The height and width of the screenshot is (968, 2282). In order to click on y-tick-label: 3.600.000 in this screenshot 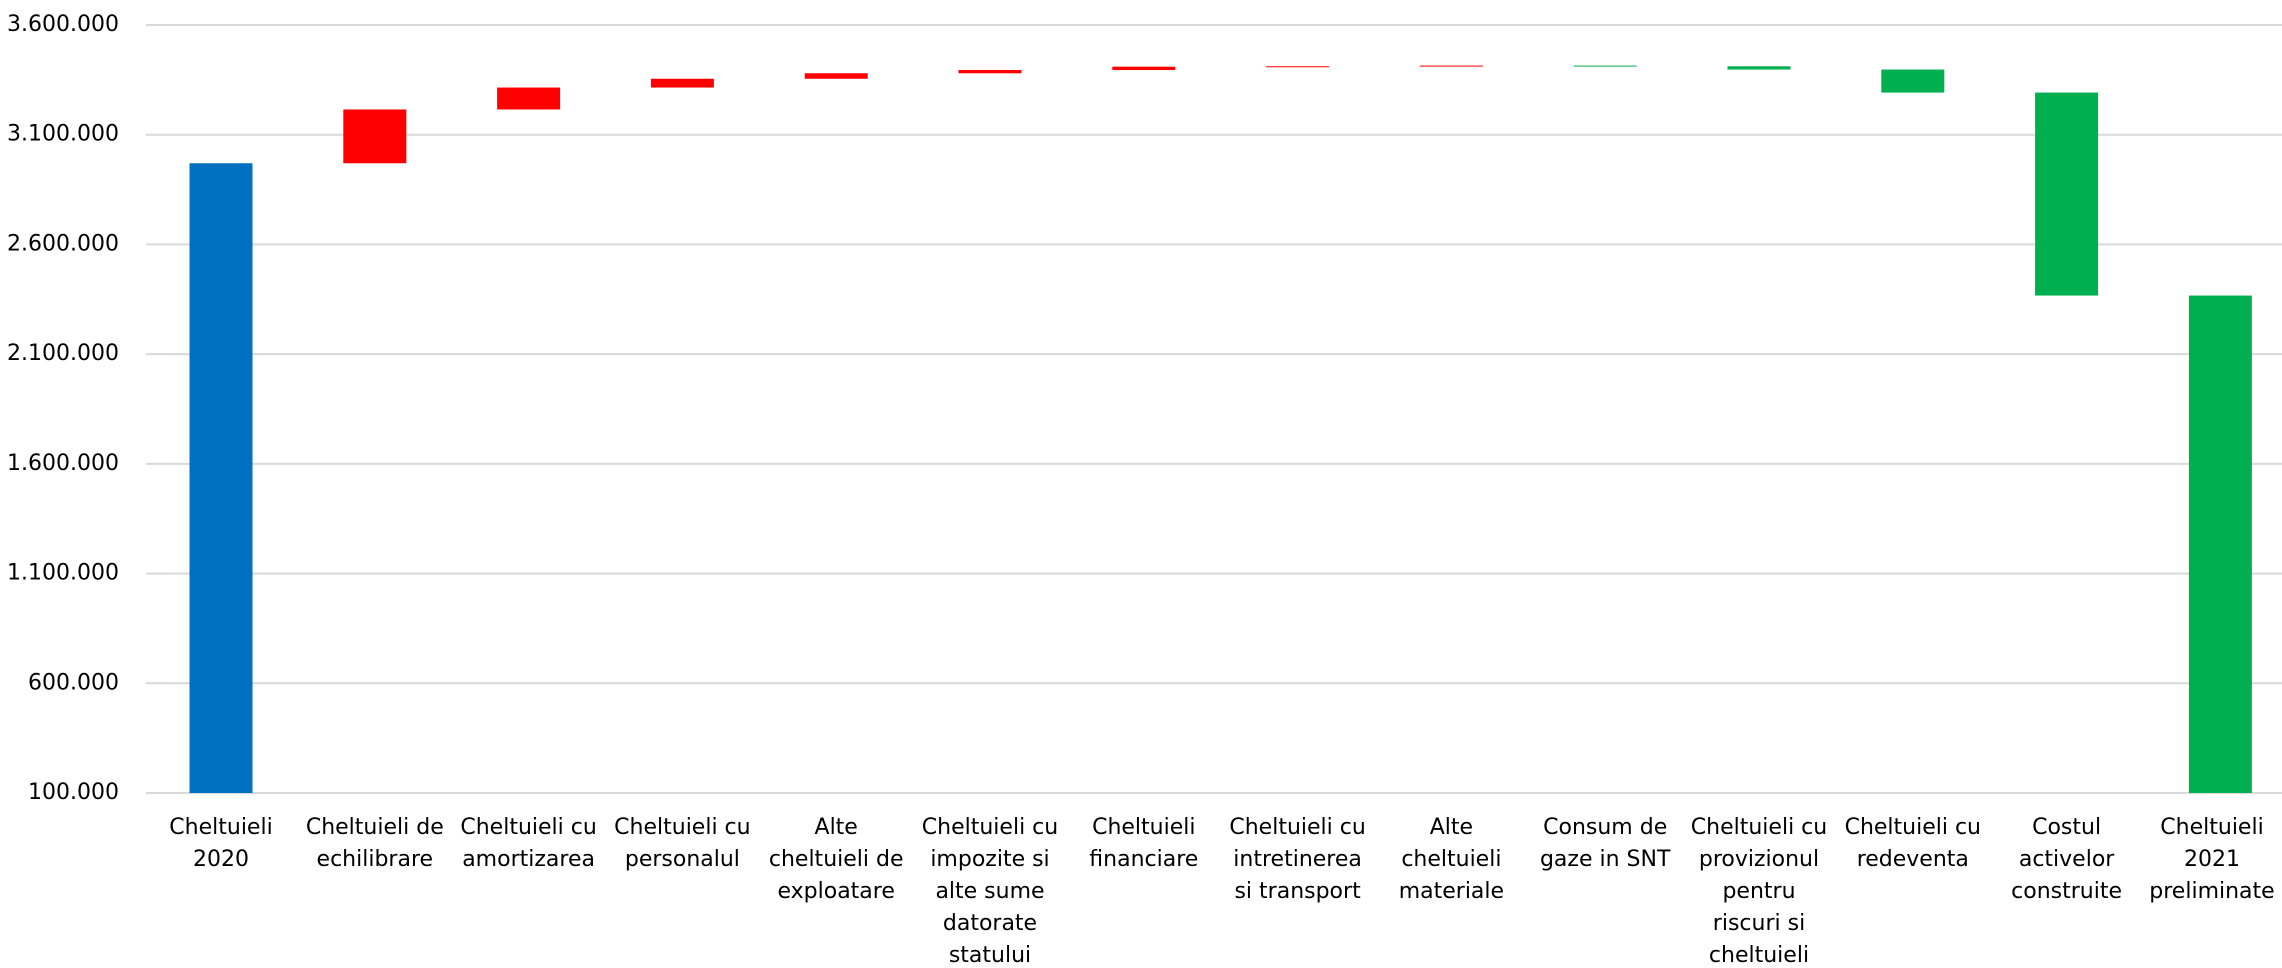, I will do `click(63, 24)`.